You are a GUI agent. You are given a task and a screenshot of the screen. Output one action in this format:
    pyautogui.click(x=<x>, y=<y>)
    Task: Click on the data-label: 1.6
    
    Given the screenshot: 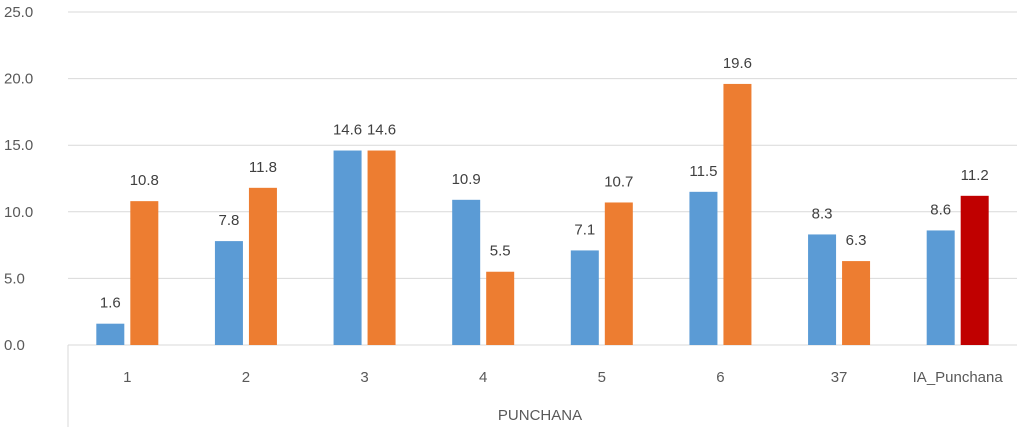 What is the action you would take?
    pyautogui.click(x=110, y=303)
    